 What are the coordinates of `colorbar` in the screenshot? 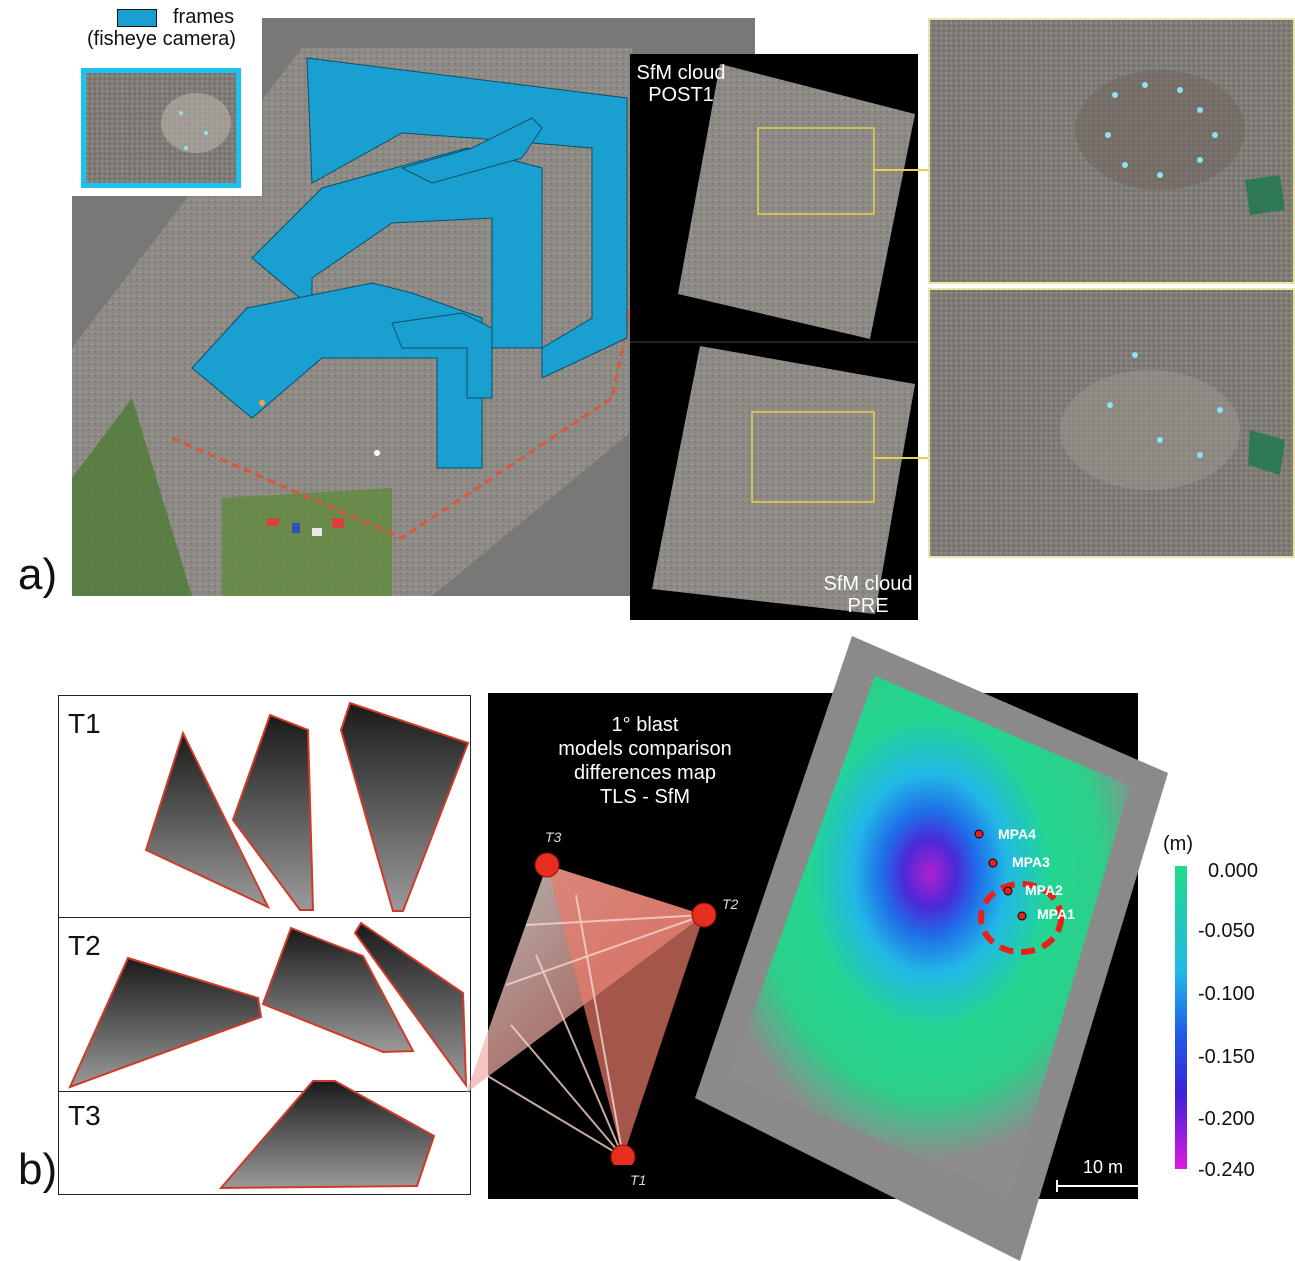 It's located at (1181, 1017).